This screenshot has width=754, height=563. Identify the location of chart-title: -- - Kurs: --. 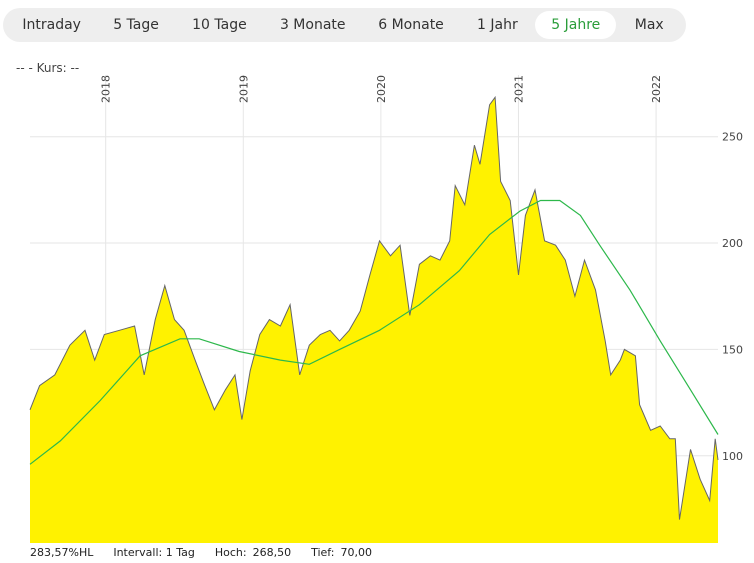
(47, 68).